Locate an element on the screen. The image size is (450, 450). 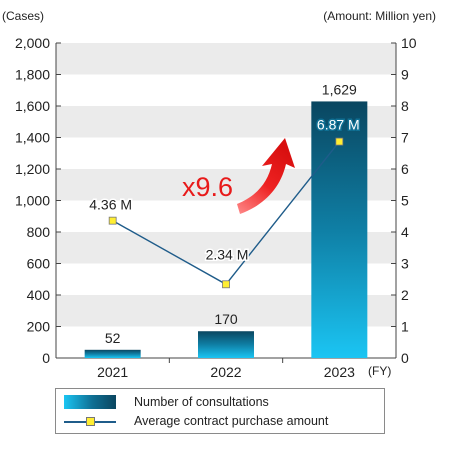
right-tick-label: 8 is located at coordinates (405, 106).